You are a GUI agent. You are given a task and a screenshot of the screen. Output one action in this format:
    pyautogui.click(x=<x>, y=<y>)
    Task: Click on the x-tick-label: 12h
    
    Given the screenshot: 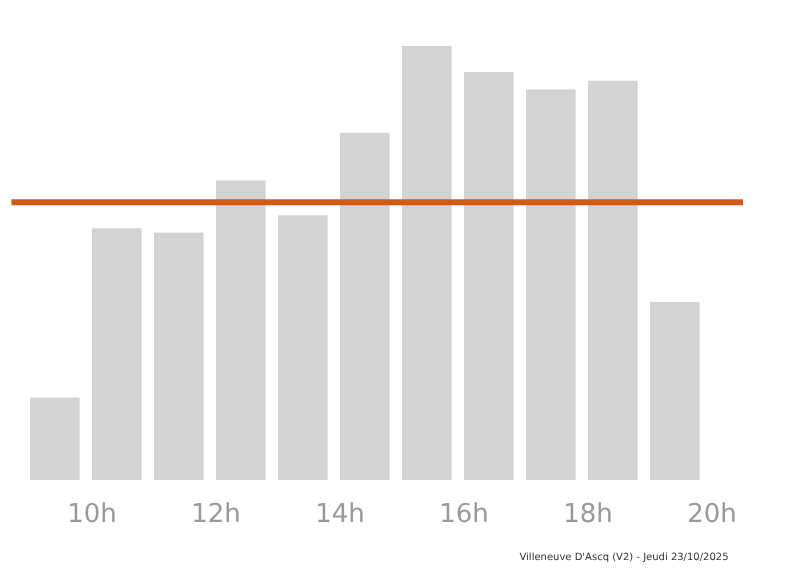 What is the action you would take?
    pyautogui.click(x=216, y=515)
    